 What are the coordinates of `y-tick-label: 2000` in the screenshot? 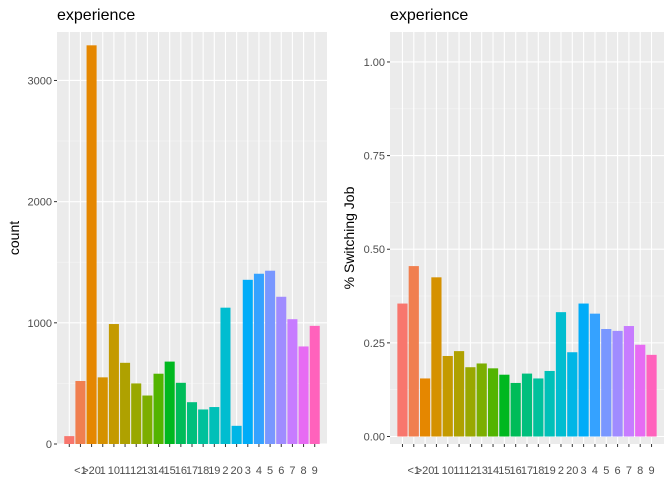 It's located at (40, 203).